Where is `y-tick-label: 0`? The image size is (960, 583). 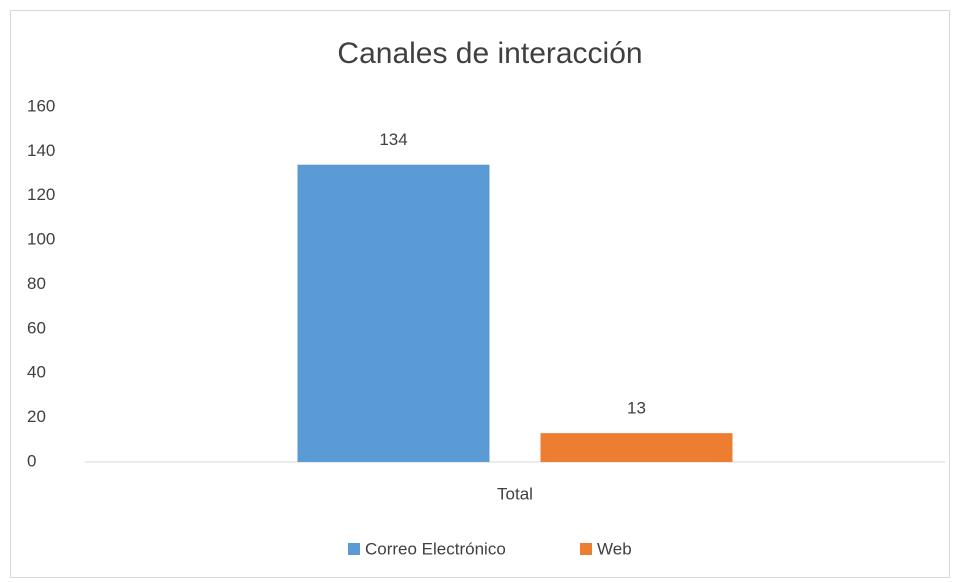
y-tick-label: 0 is located at coordinates (31, 460).